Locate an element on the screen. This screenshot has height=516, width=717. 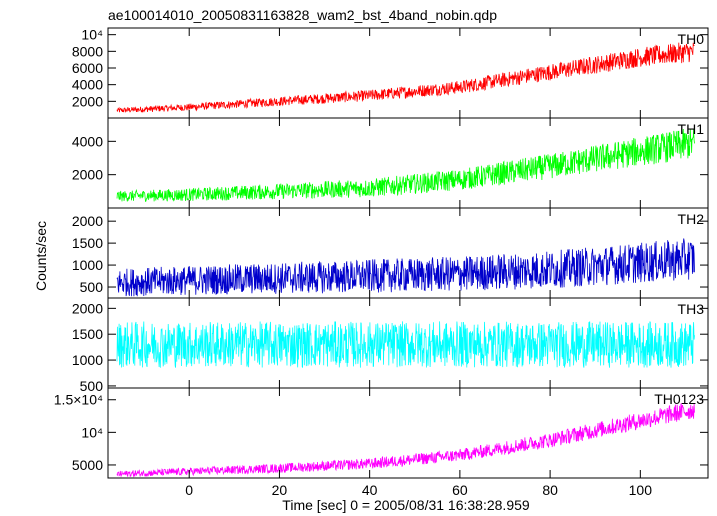
panel-frame-th0 is located at coordinates (408, 73).